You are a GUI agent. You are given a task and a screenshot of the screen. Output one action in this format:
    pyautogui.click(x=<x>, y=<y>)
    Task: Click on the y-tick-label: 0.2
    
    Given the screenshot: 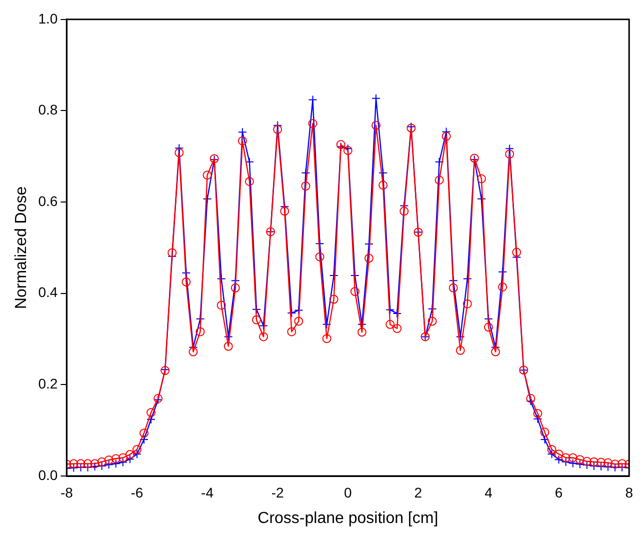 What is the action you would take?
    pyautogui.click(x=48, y=384)
    